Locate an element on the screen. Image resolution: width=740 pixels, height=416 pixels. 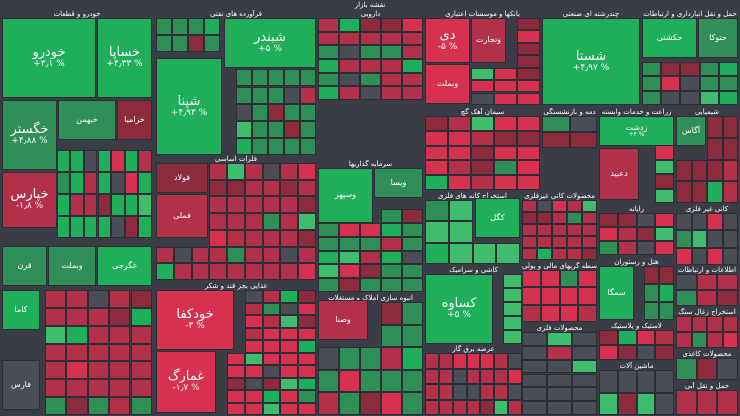
stock-tile-featured: حکشتی is located at coordinates (669, 38).